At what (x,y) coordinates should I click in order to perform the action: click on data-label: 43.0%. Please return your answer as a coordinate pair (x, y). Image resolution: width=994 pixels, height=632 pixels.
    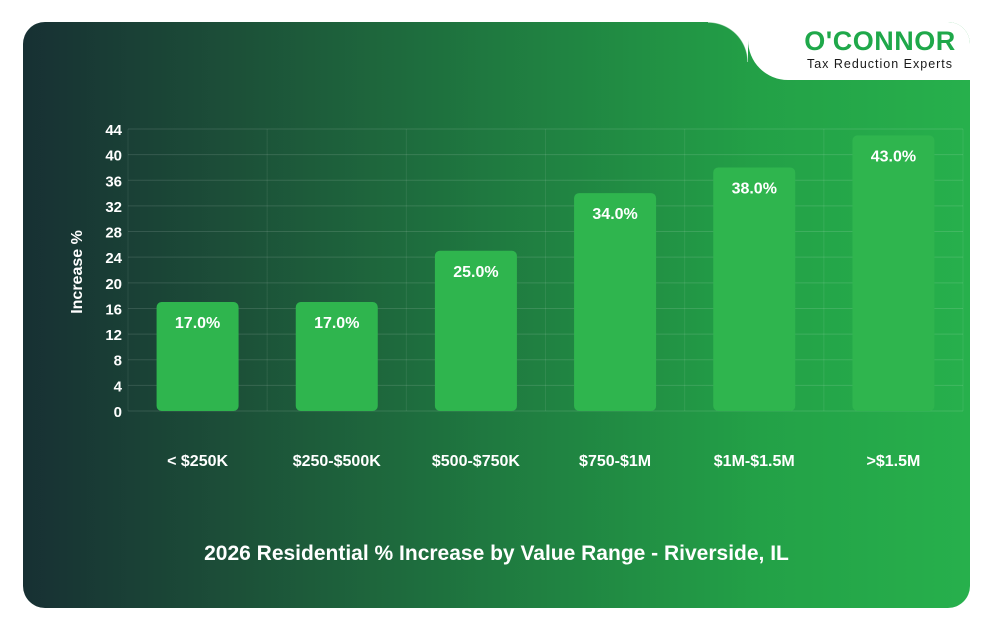
    Looking at the image, I should click on (893, 156).